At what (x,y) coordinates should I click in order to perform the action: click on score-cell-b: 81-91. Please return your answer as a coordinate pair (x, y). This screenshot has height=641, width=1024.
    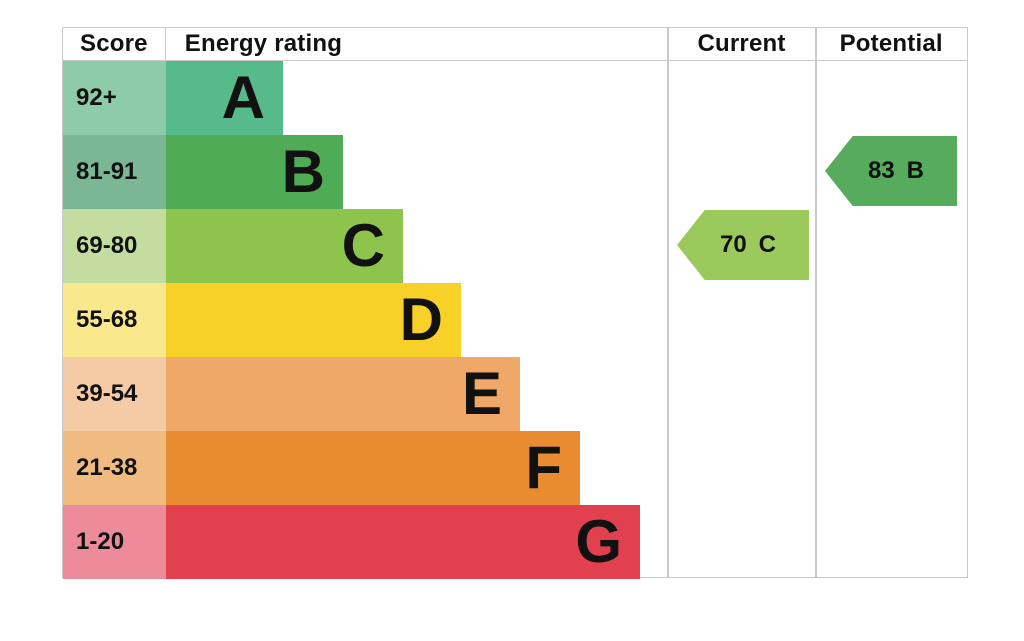
    Looking at the image, I should click on (114, 172).